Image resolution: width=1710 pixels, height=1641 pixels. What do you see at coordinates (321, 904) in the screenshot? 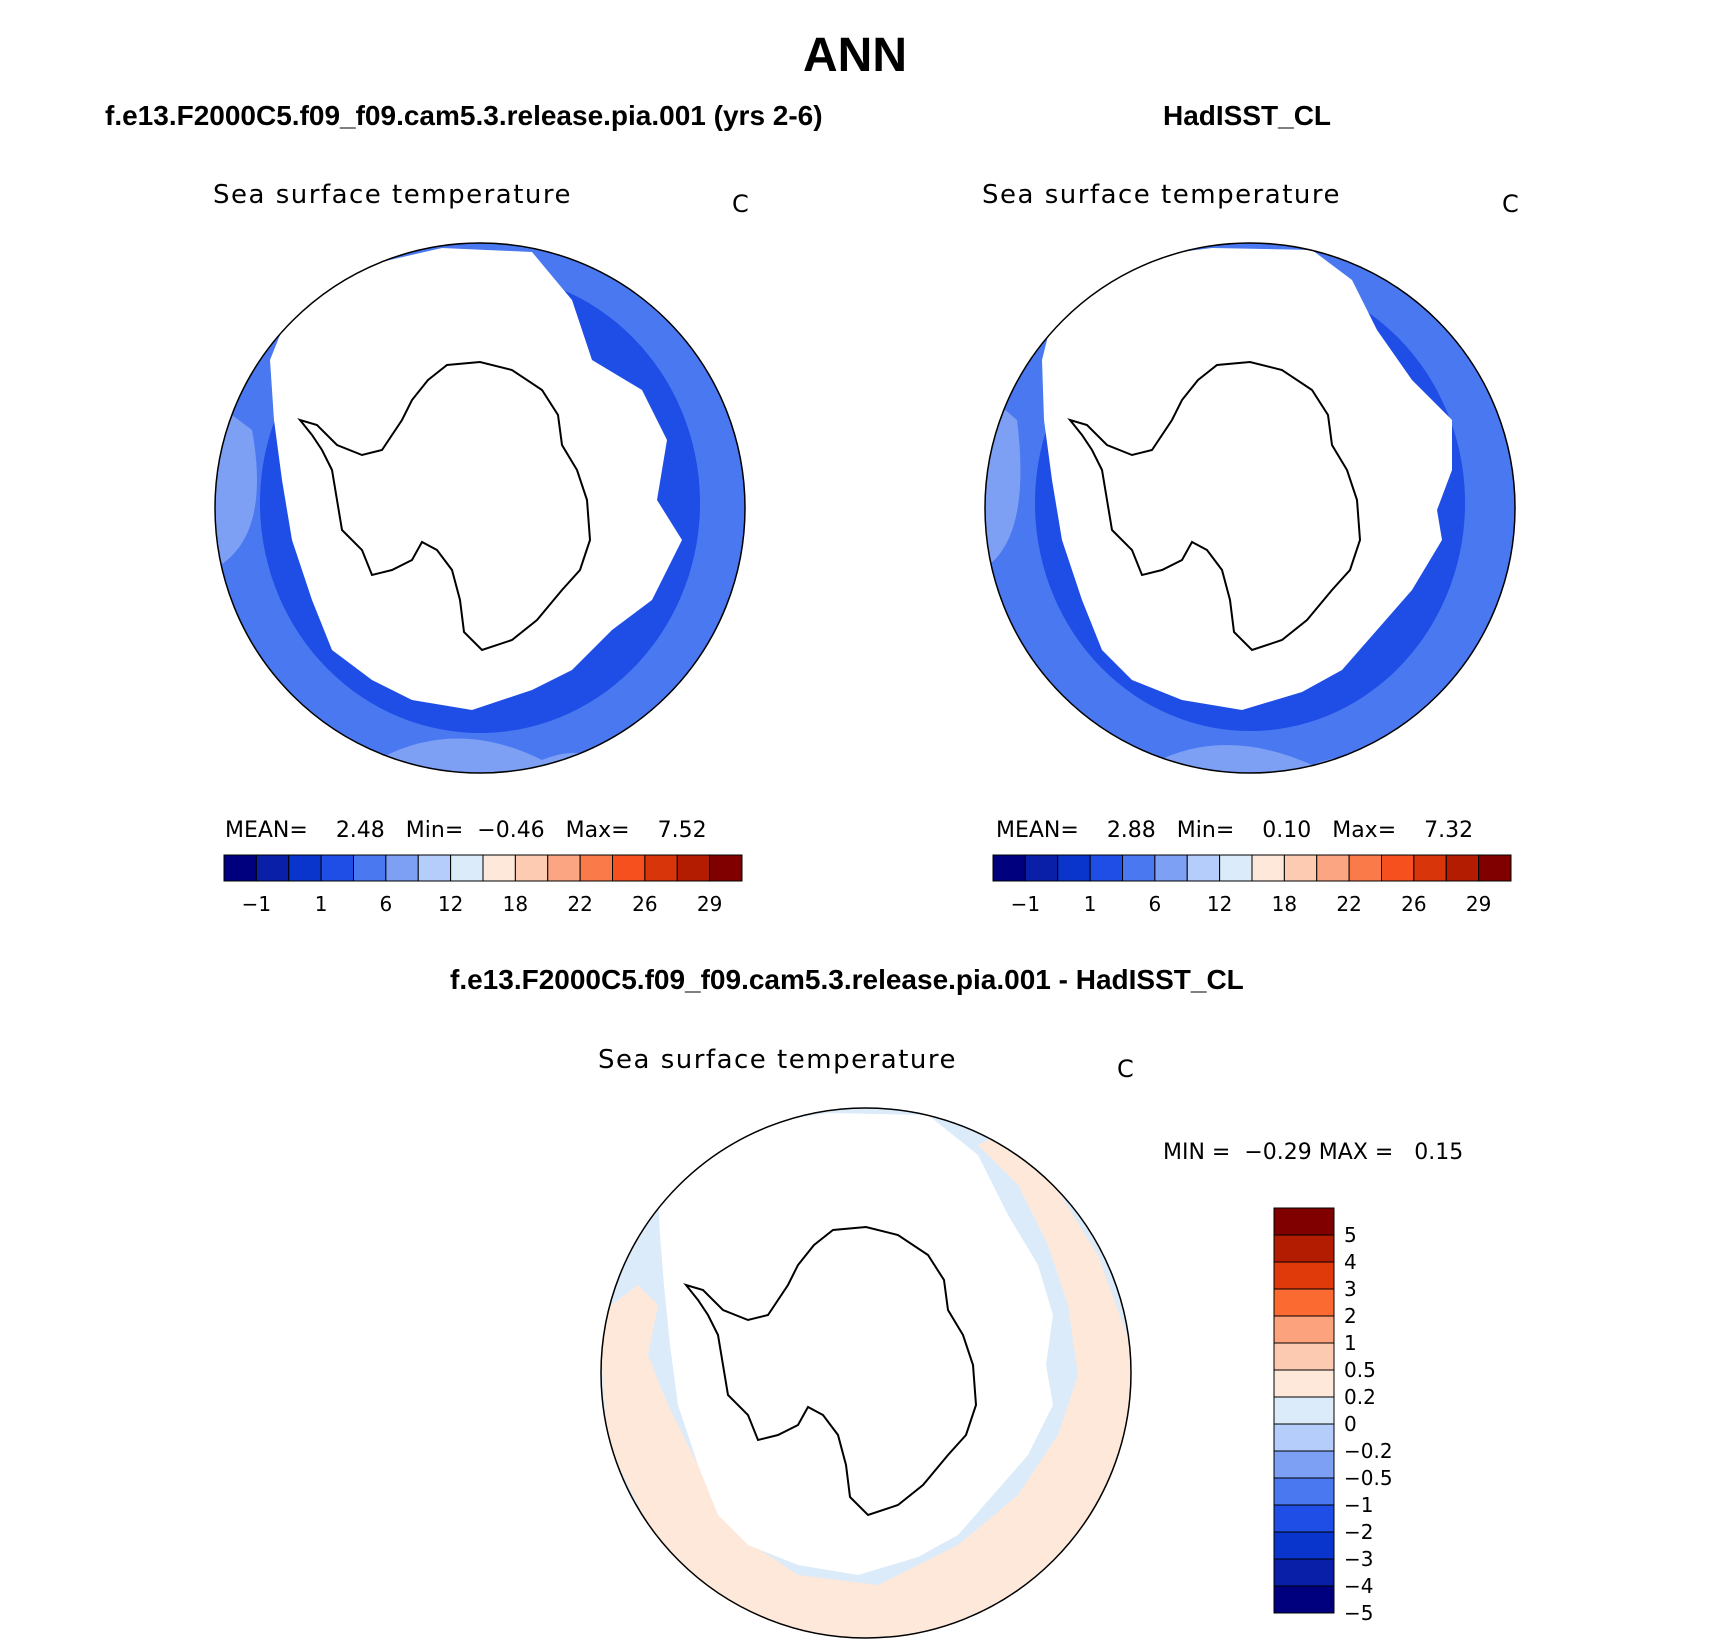
I see `panel-1-colorbar-tick-label: 1` at bounding box center [321, 904].